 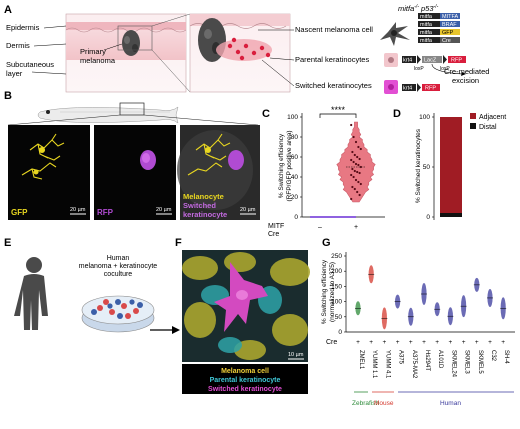 I want to click on human-icon, so click(x=31, y=293).